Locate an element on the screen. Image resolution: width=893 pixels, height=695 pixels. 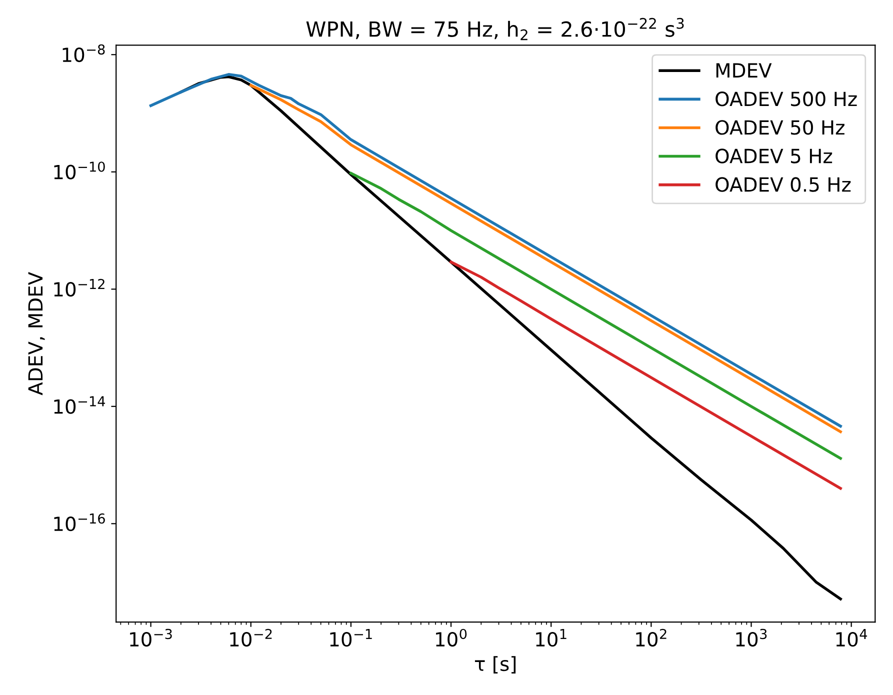
x-tick-label: 10$^{2}$ is located at coordinates (651, 637).